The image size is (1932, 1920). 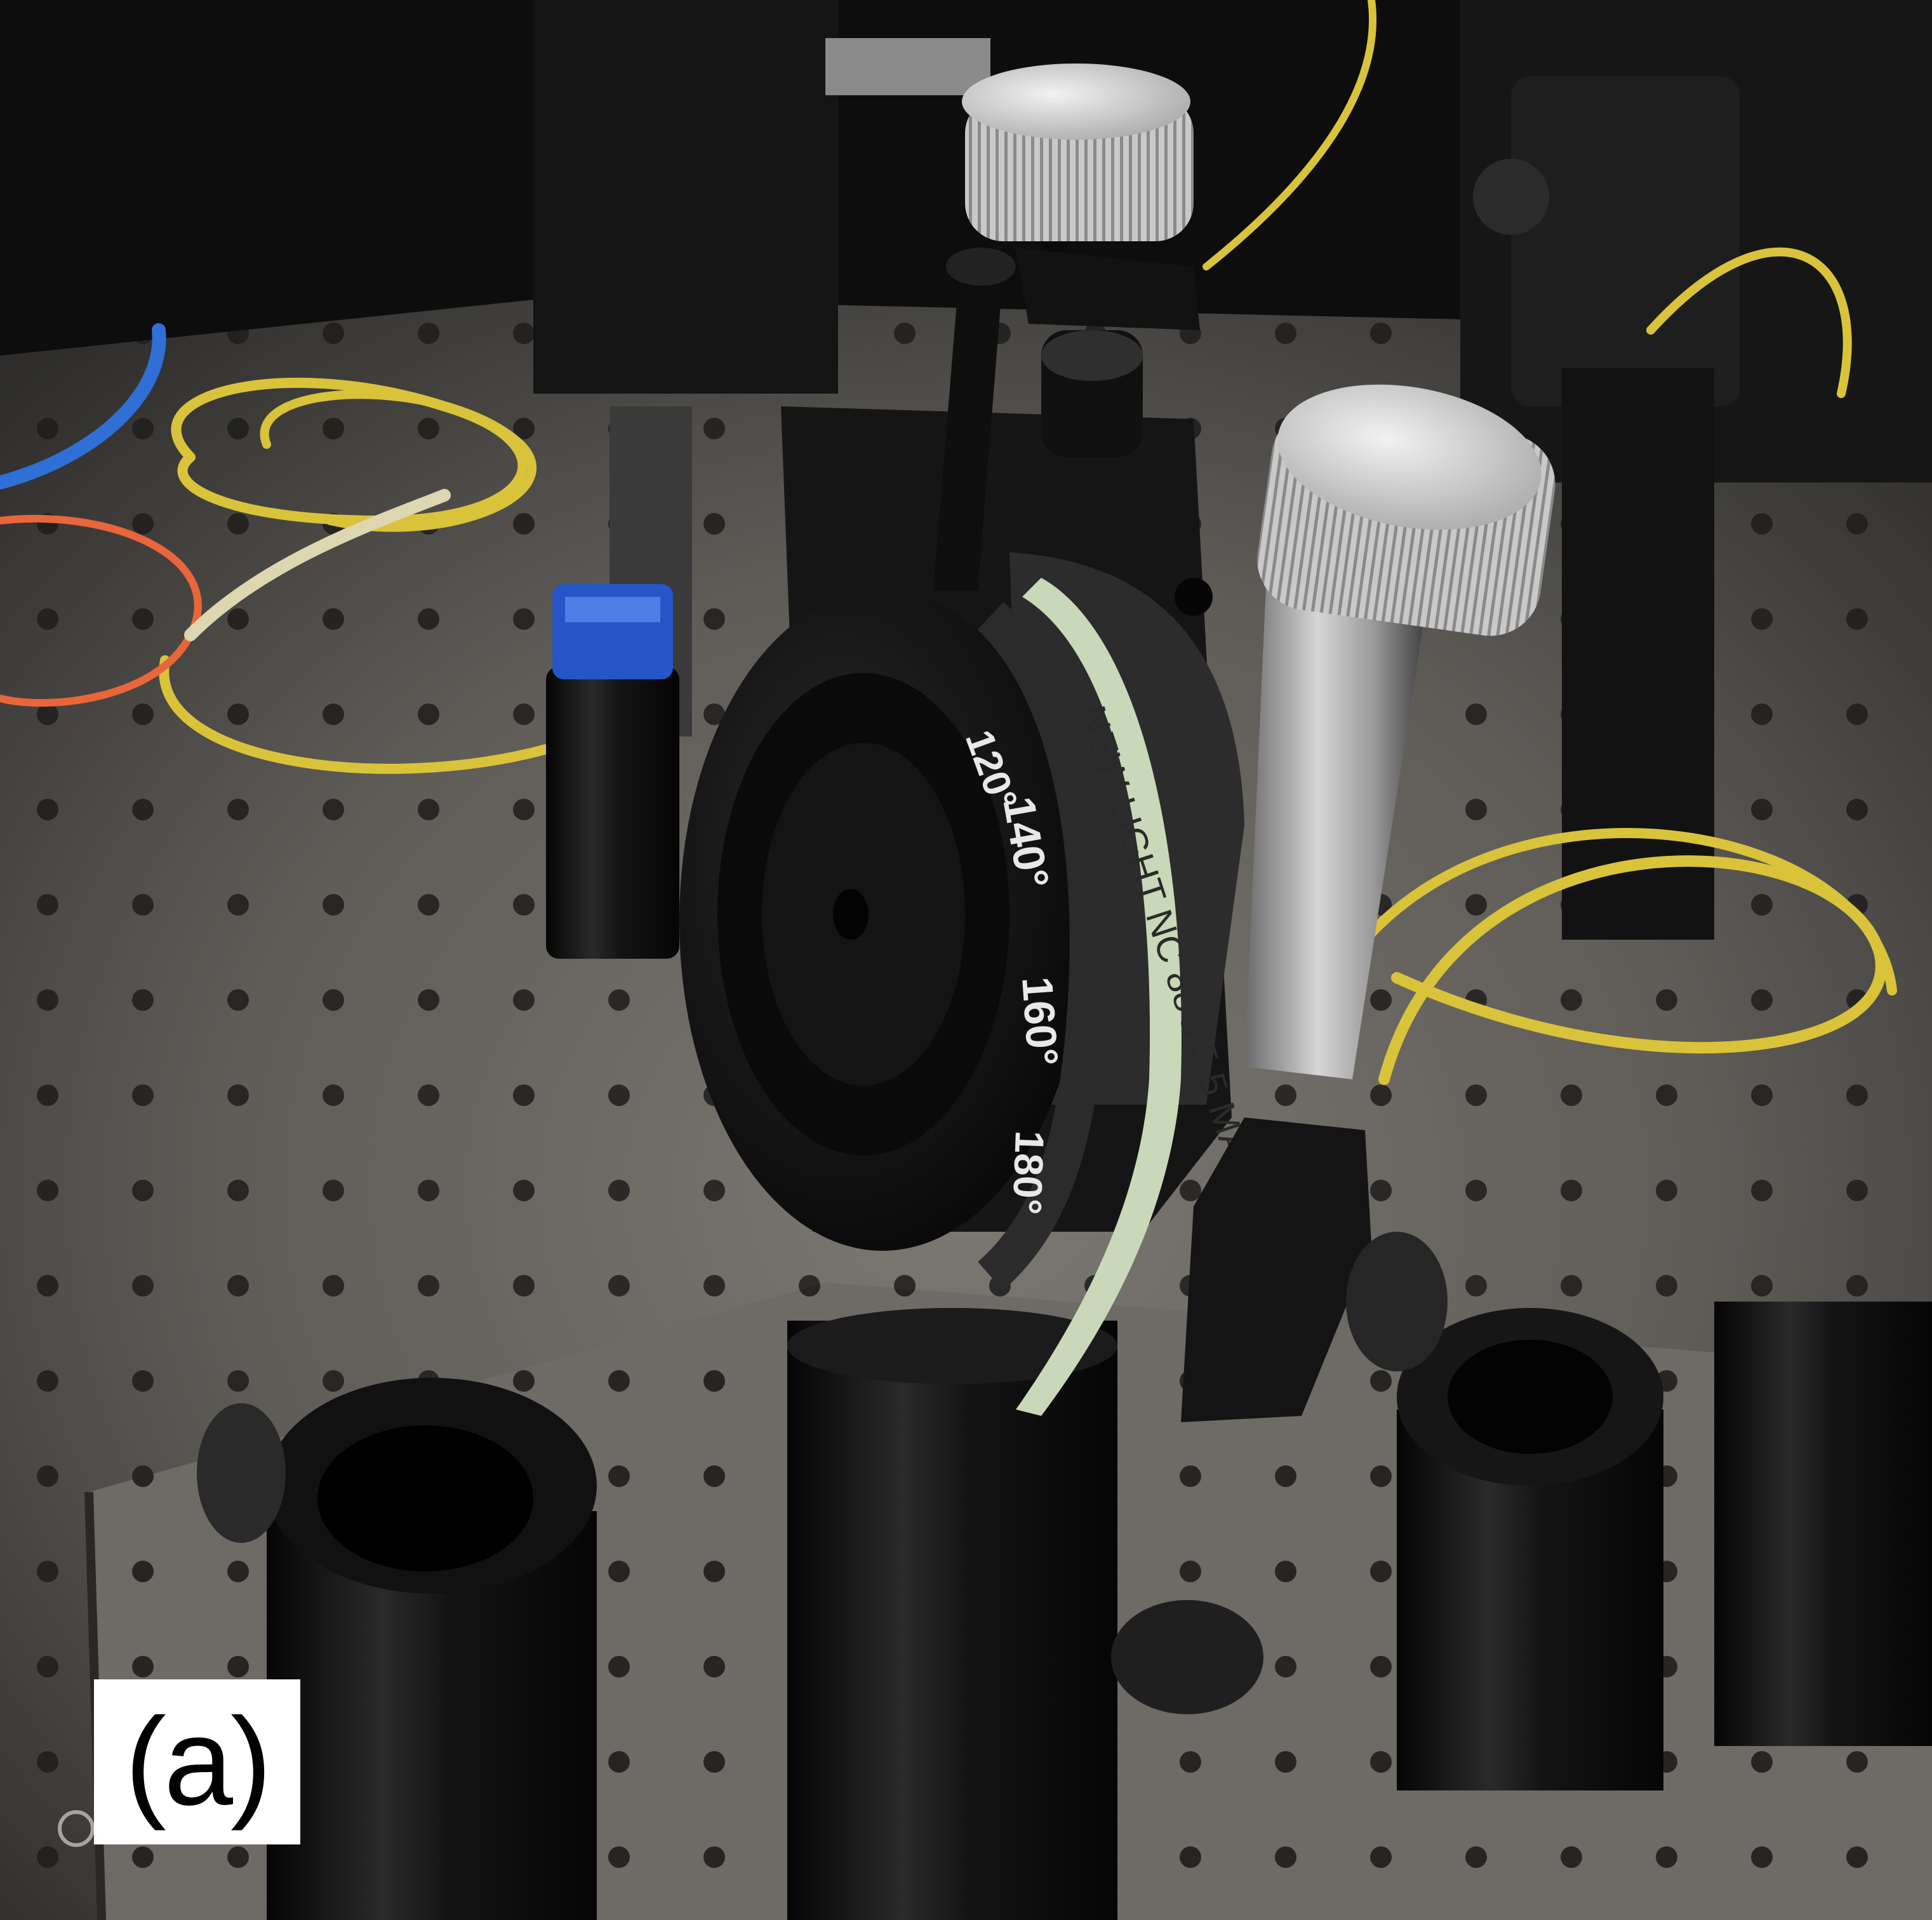 I want to click on main-post, so click(x=952, y=1614).